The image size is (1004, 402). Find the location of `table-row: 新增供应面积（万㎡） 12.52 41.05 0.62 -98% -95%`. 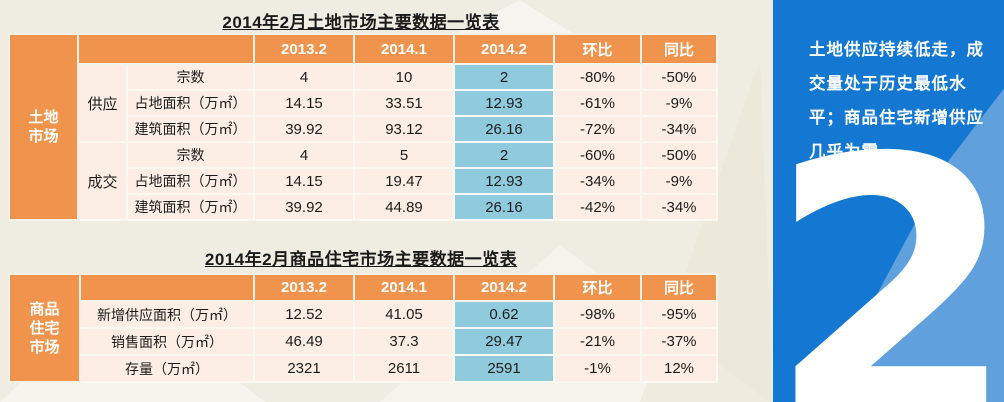

table-row: 新增供应面积（万㎡） 12.52 41.05 0.62 -98% -95% is located at coordinates (363, 314).